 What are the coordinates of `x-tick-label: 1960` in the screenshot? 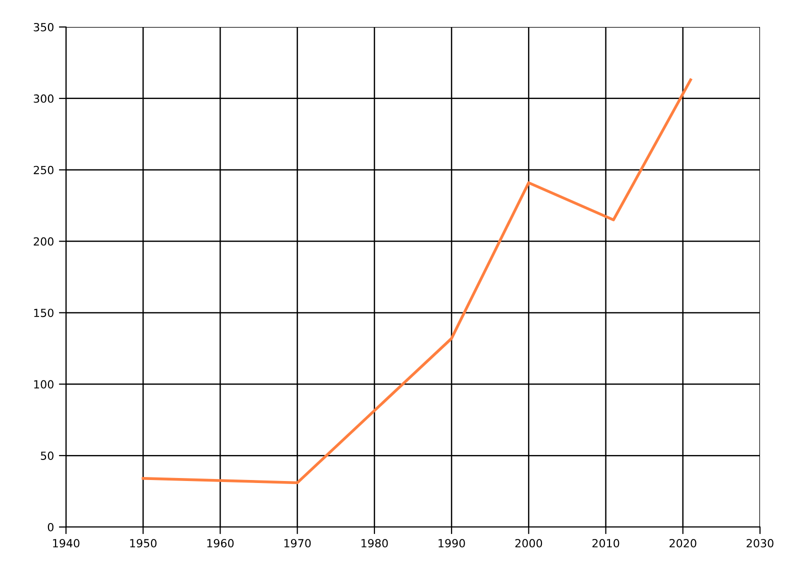 It's located at (220, 543).